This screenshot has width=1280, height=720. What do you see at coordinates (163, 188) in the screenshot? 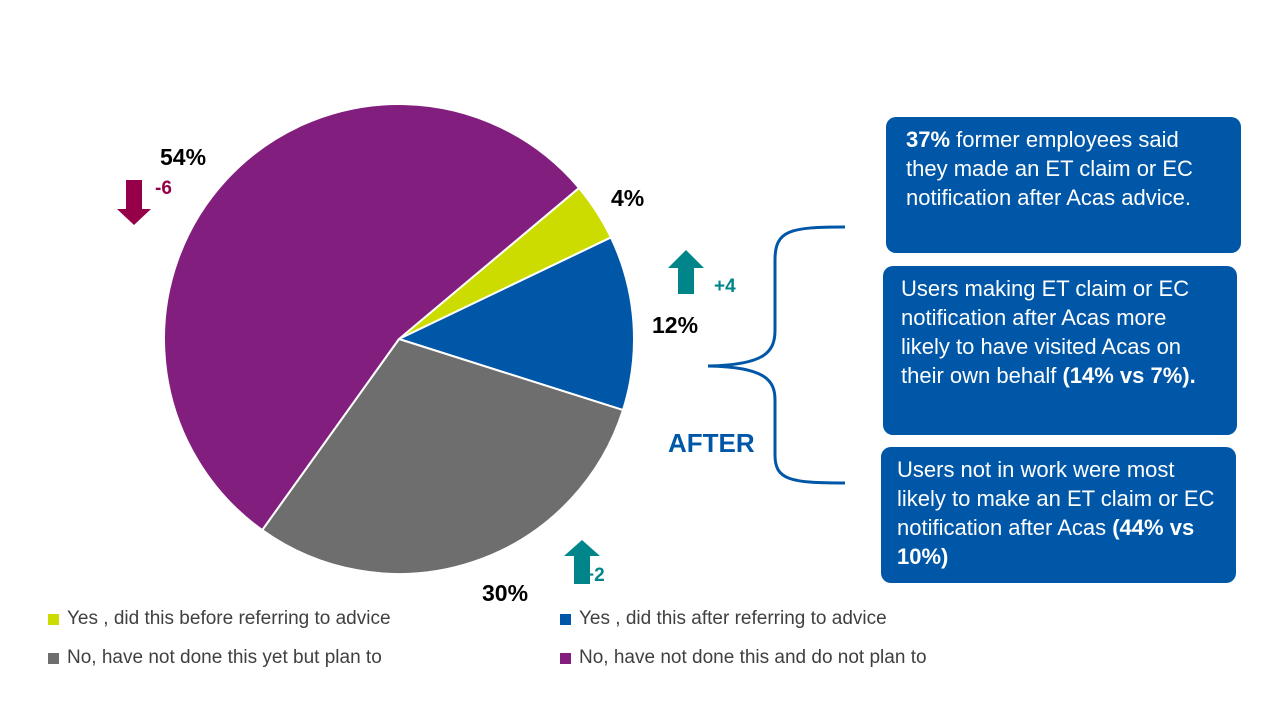
I see `change-54: -6` at bounding box center [163, 188].